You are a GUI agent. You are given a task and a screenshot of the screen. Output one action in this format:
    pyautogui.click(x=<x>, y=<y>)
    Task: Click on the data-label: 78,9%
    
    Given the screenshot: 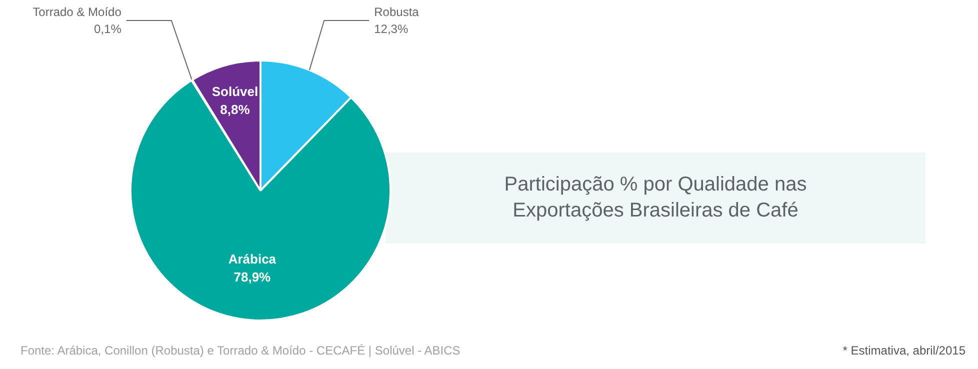 What is the action you would take?
    pyautogui.click(x=253, y=277)
    